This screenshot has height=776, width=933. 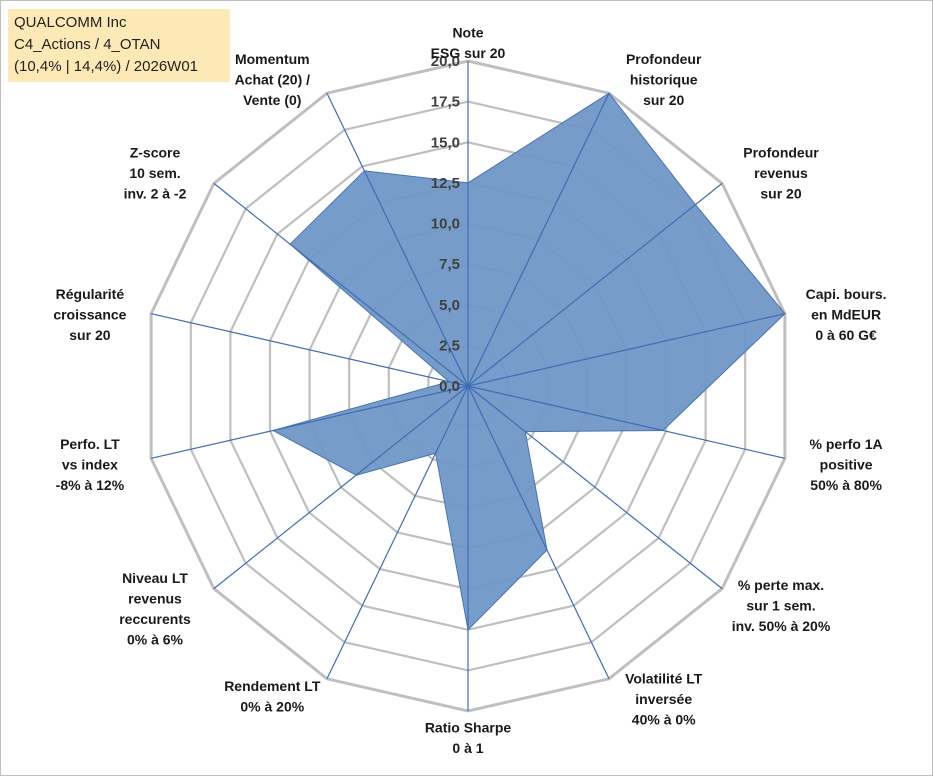 What do you see at coordinates (445, 183) in the screenshot?
I see `tick-label-5: 12,5` at bounding box center [445, 183].